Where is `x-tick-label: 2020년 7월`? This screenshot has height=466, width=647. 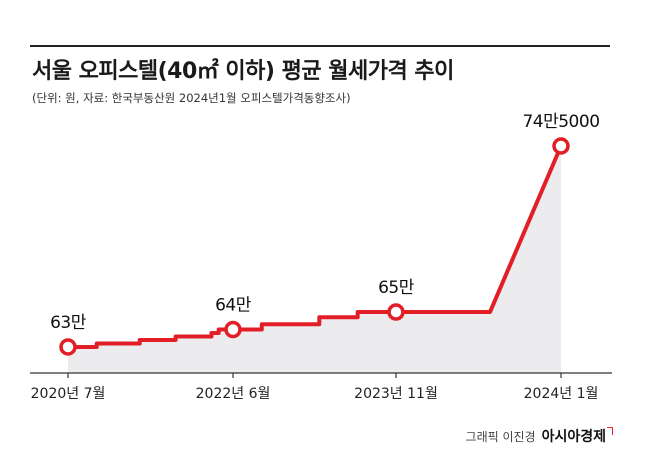 x-tick-label: 2020년 7월 is located at coordinates (68, 394).